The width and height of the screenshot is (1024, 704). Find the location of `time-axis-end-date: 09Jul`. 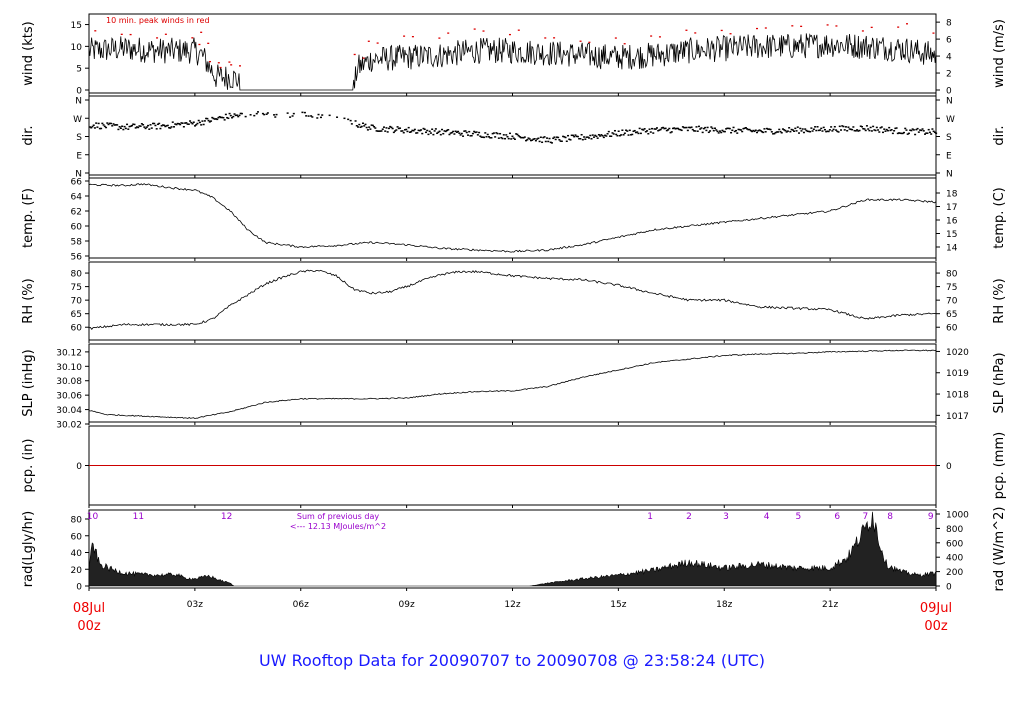

time-axis-end-date: 09Jul is located at coordinates (936, 608).